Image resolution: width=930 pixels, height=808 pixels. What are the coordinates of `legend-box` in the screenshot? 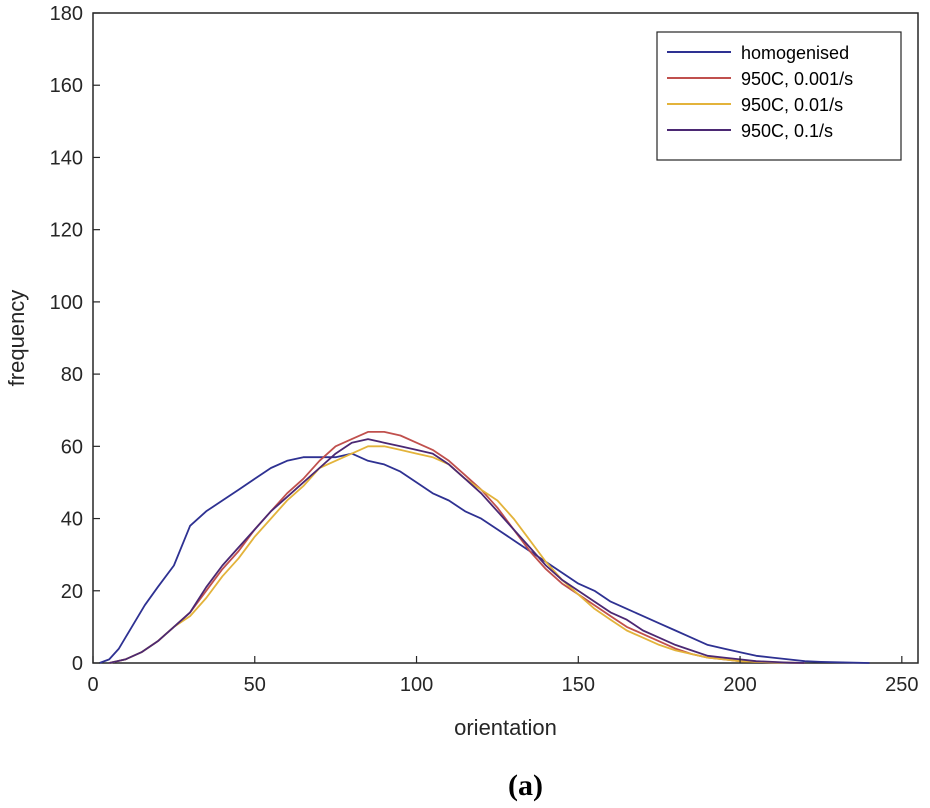 It's located at (779, 96).